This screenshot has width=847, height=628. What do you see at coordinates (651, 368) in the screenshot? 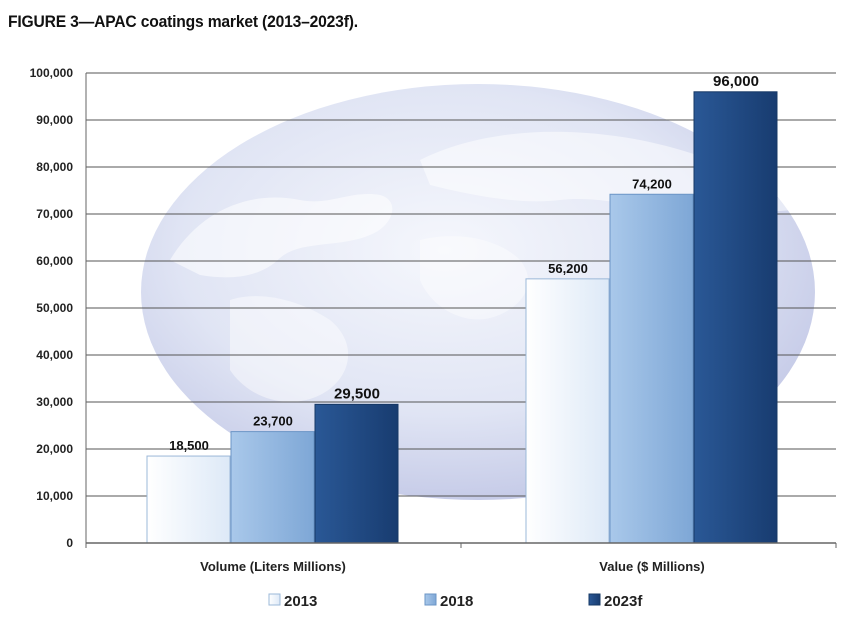
I see `bar-2018-value` at bounding box center [651, 368].